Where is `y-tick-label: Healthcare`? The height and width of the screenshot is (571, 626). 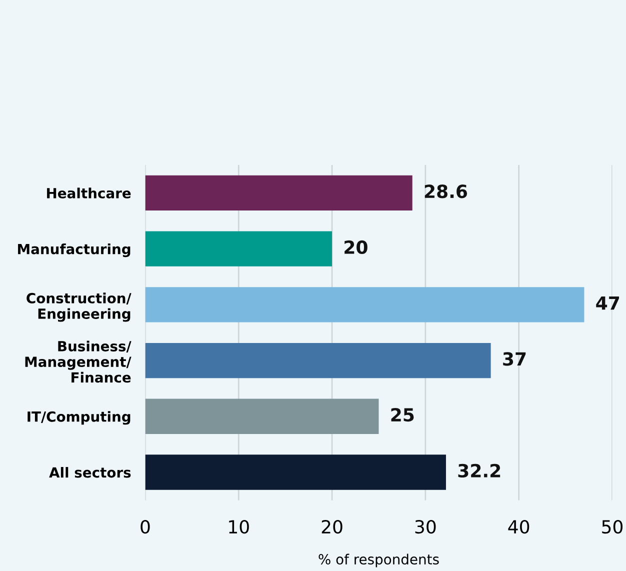 y-tick-label: Healthcare is located at coordinates (89, 193).